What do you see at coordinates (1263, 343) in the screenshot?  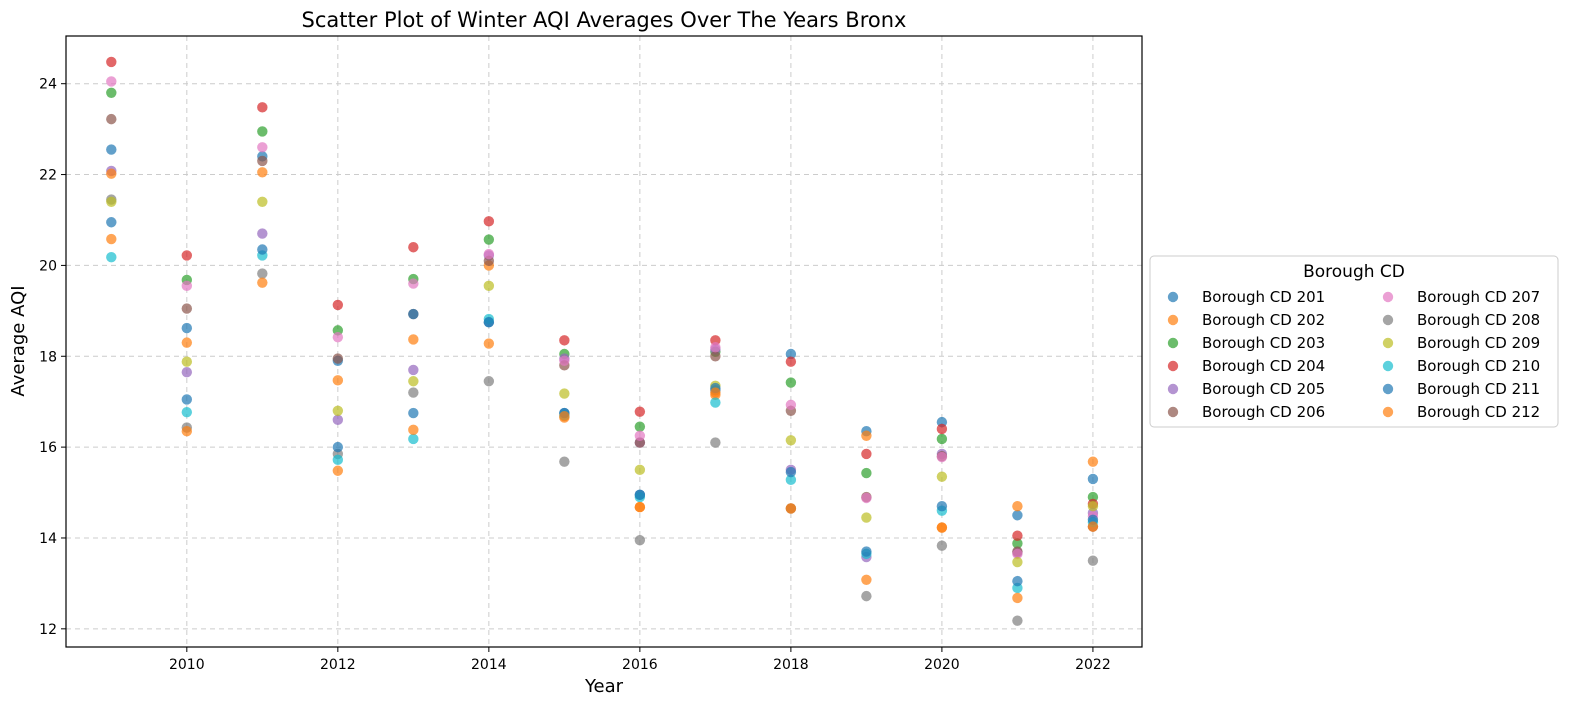 I see `legend-label: Borough CD 203` at bounding box center [1263, 343].